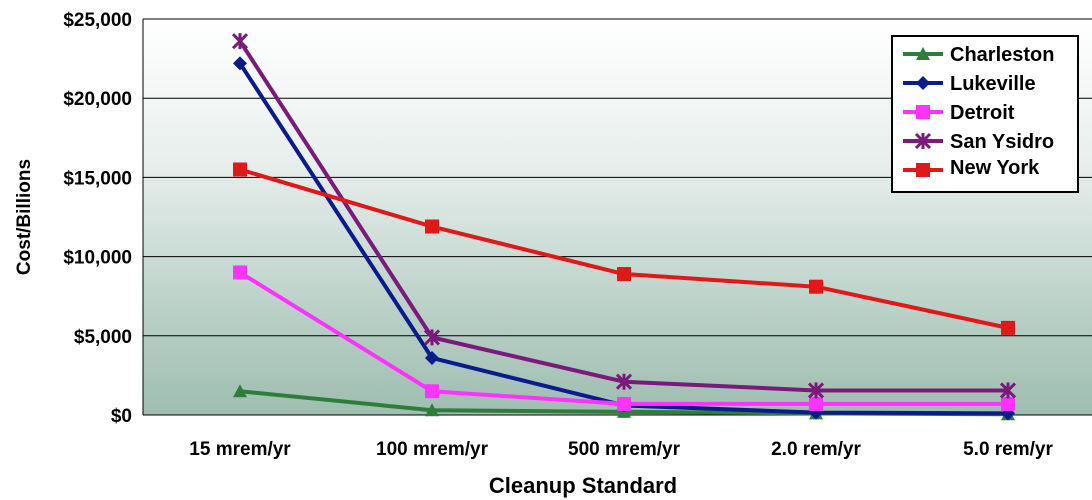 This screenshot has height=500, width=1092. I want to click on y-tick-label: $5,000, so click(103, 337).